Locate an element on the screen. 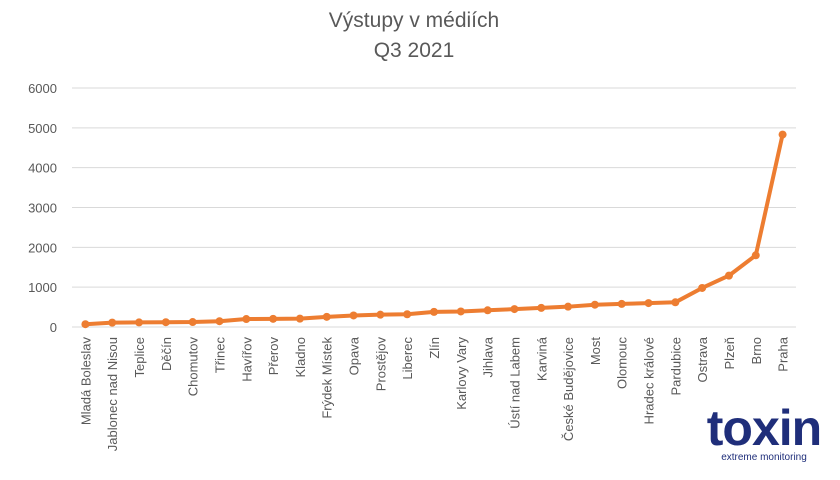  x-tick-label: Most is located at coordinates (595, 351).